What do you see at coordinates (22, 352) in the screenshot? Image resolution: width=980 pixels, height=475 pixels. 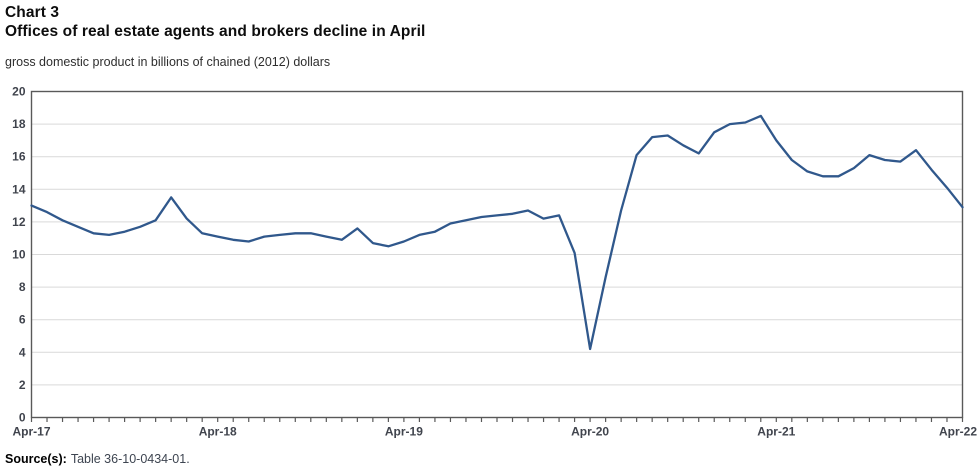 I see `y-tick-label: 4` at bounding box center [22, 352].